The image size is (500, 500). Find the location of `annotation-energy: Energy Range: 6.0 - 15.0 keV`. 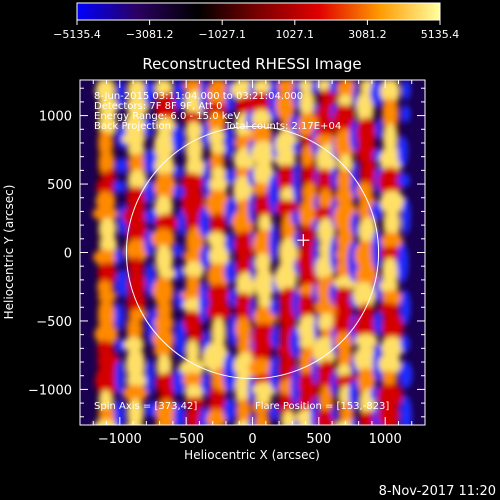

annotation-energy: Energy Range: 6.0 - 15.0 keV is located at coordinates (167, 116).